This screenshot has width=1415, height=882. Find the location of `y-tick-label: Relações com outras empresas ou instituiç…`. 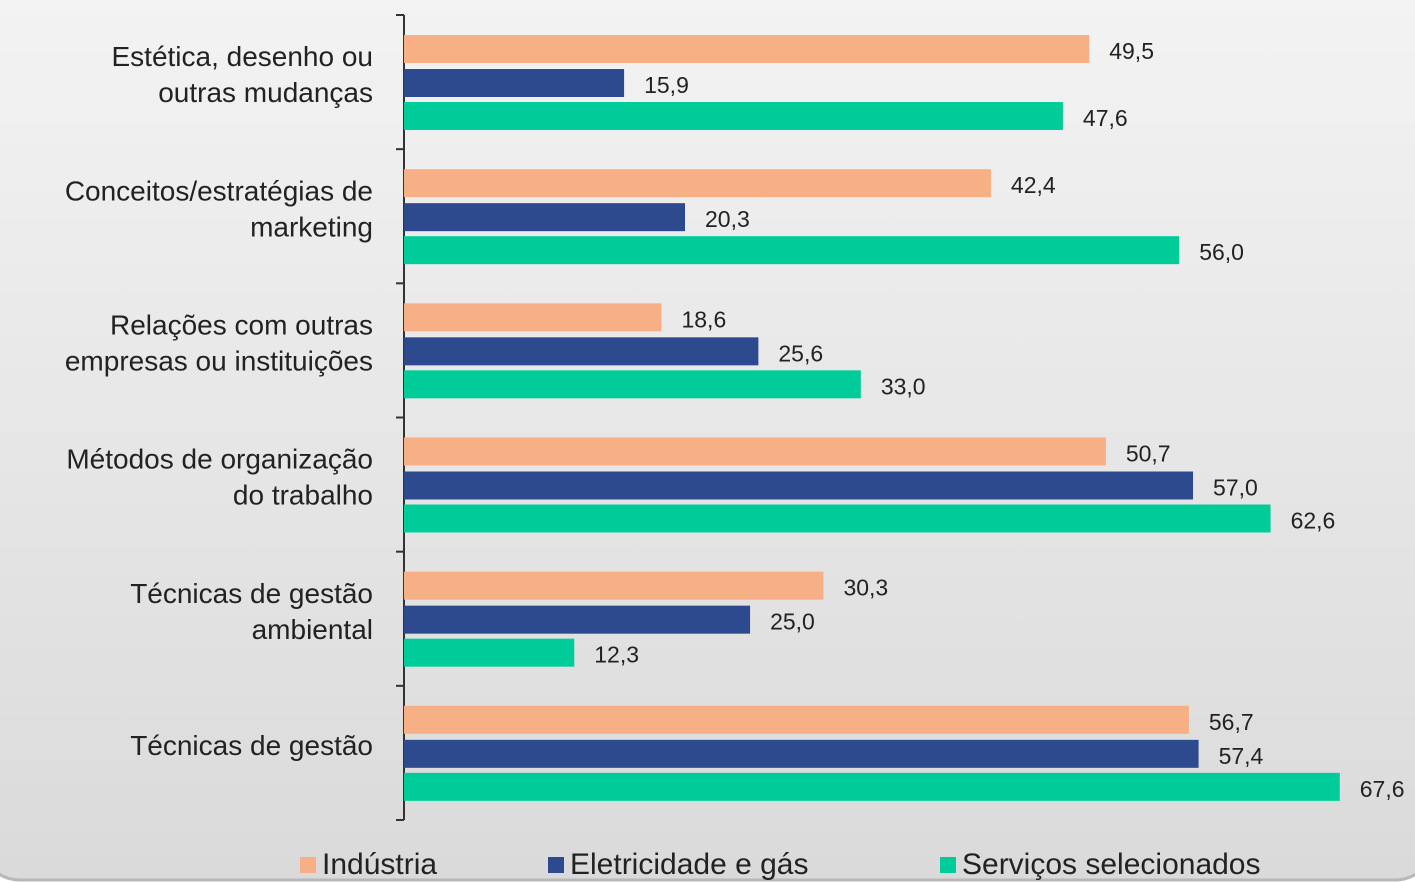

y-tick-label: Relações com outras empresas ou instituiç… is located at coordinates (219, 342).